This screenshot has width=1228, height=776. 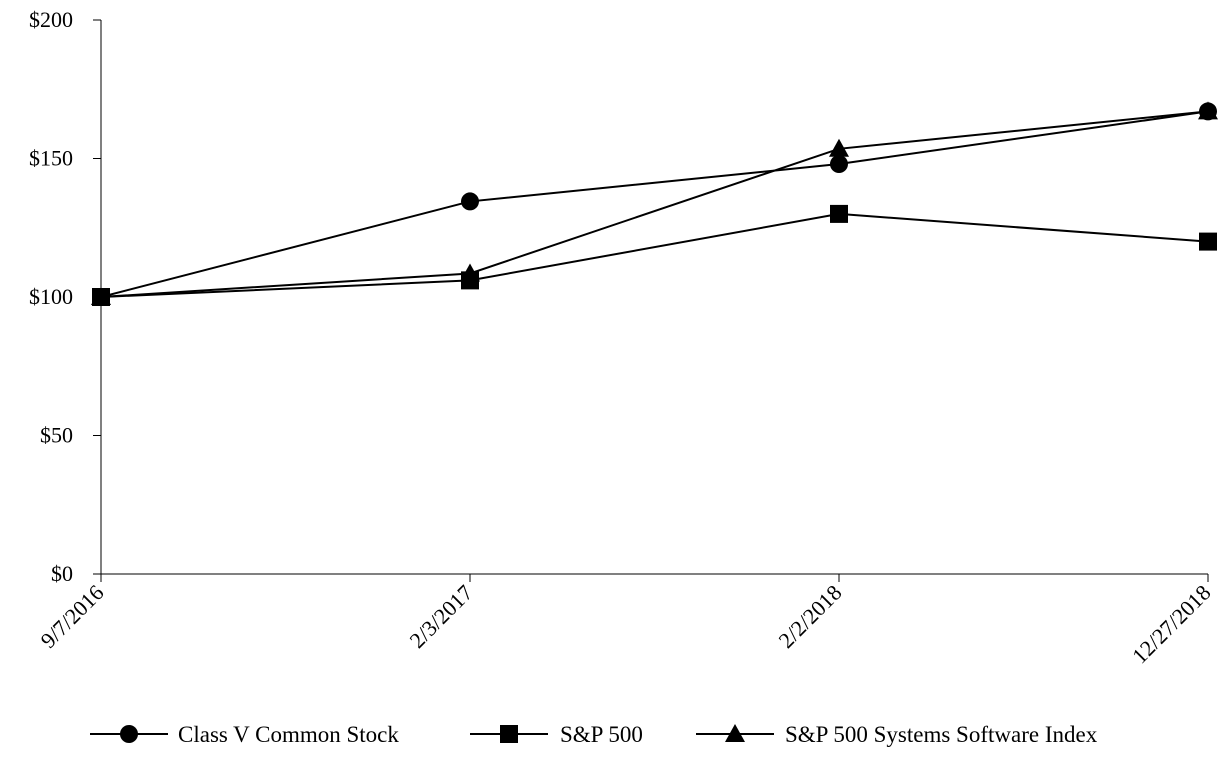 I want to click on x-tick-label: 2/2/2018, so click(x=810, y=616).